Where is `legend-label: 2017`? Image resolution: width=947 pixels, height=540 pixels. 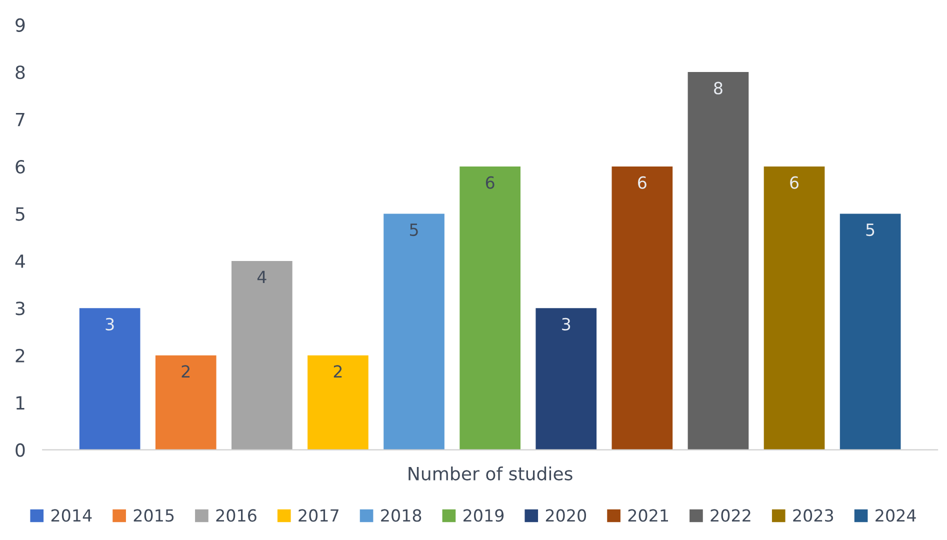 legend-label: 2017 is located at coordinates (318, 515).